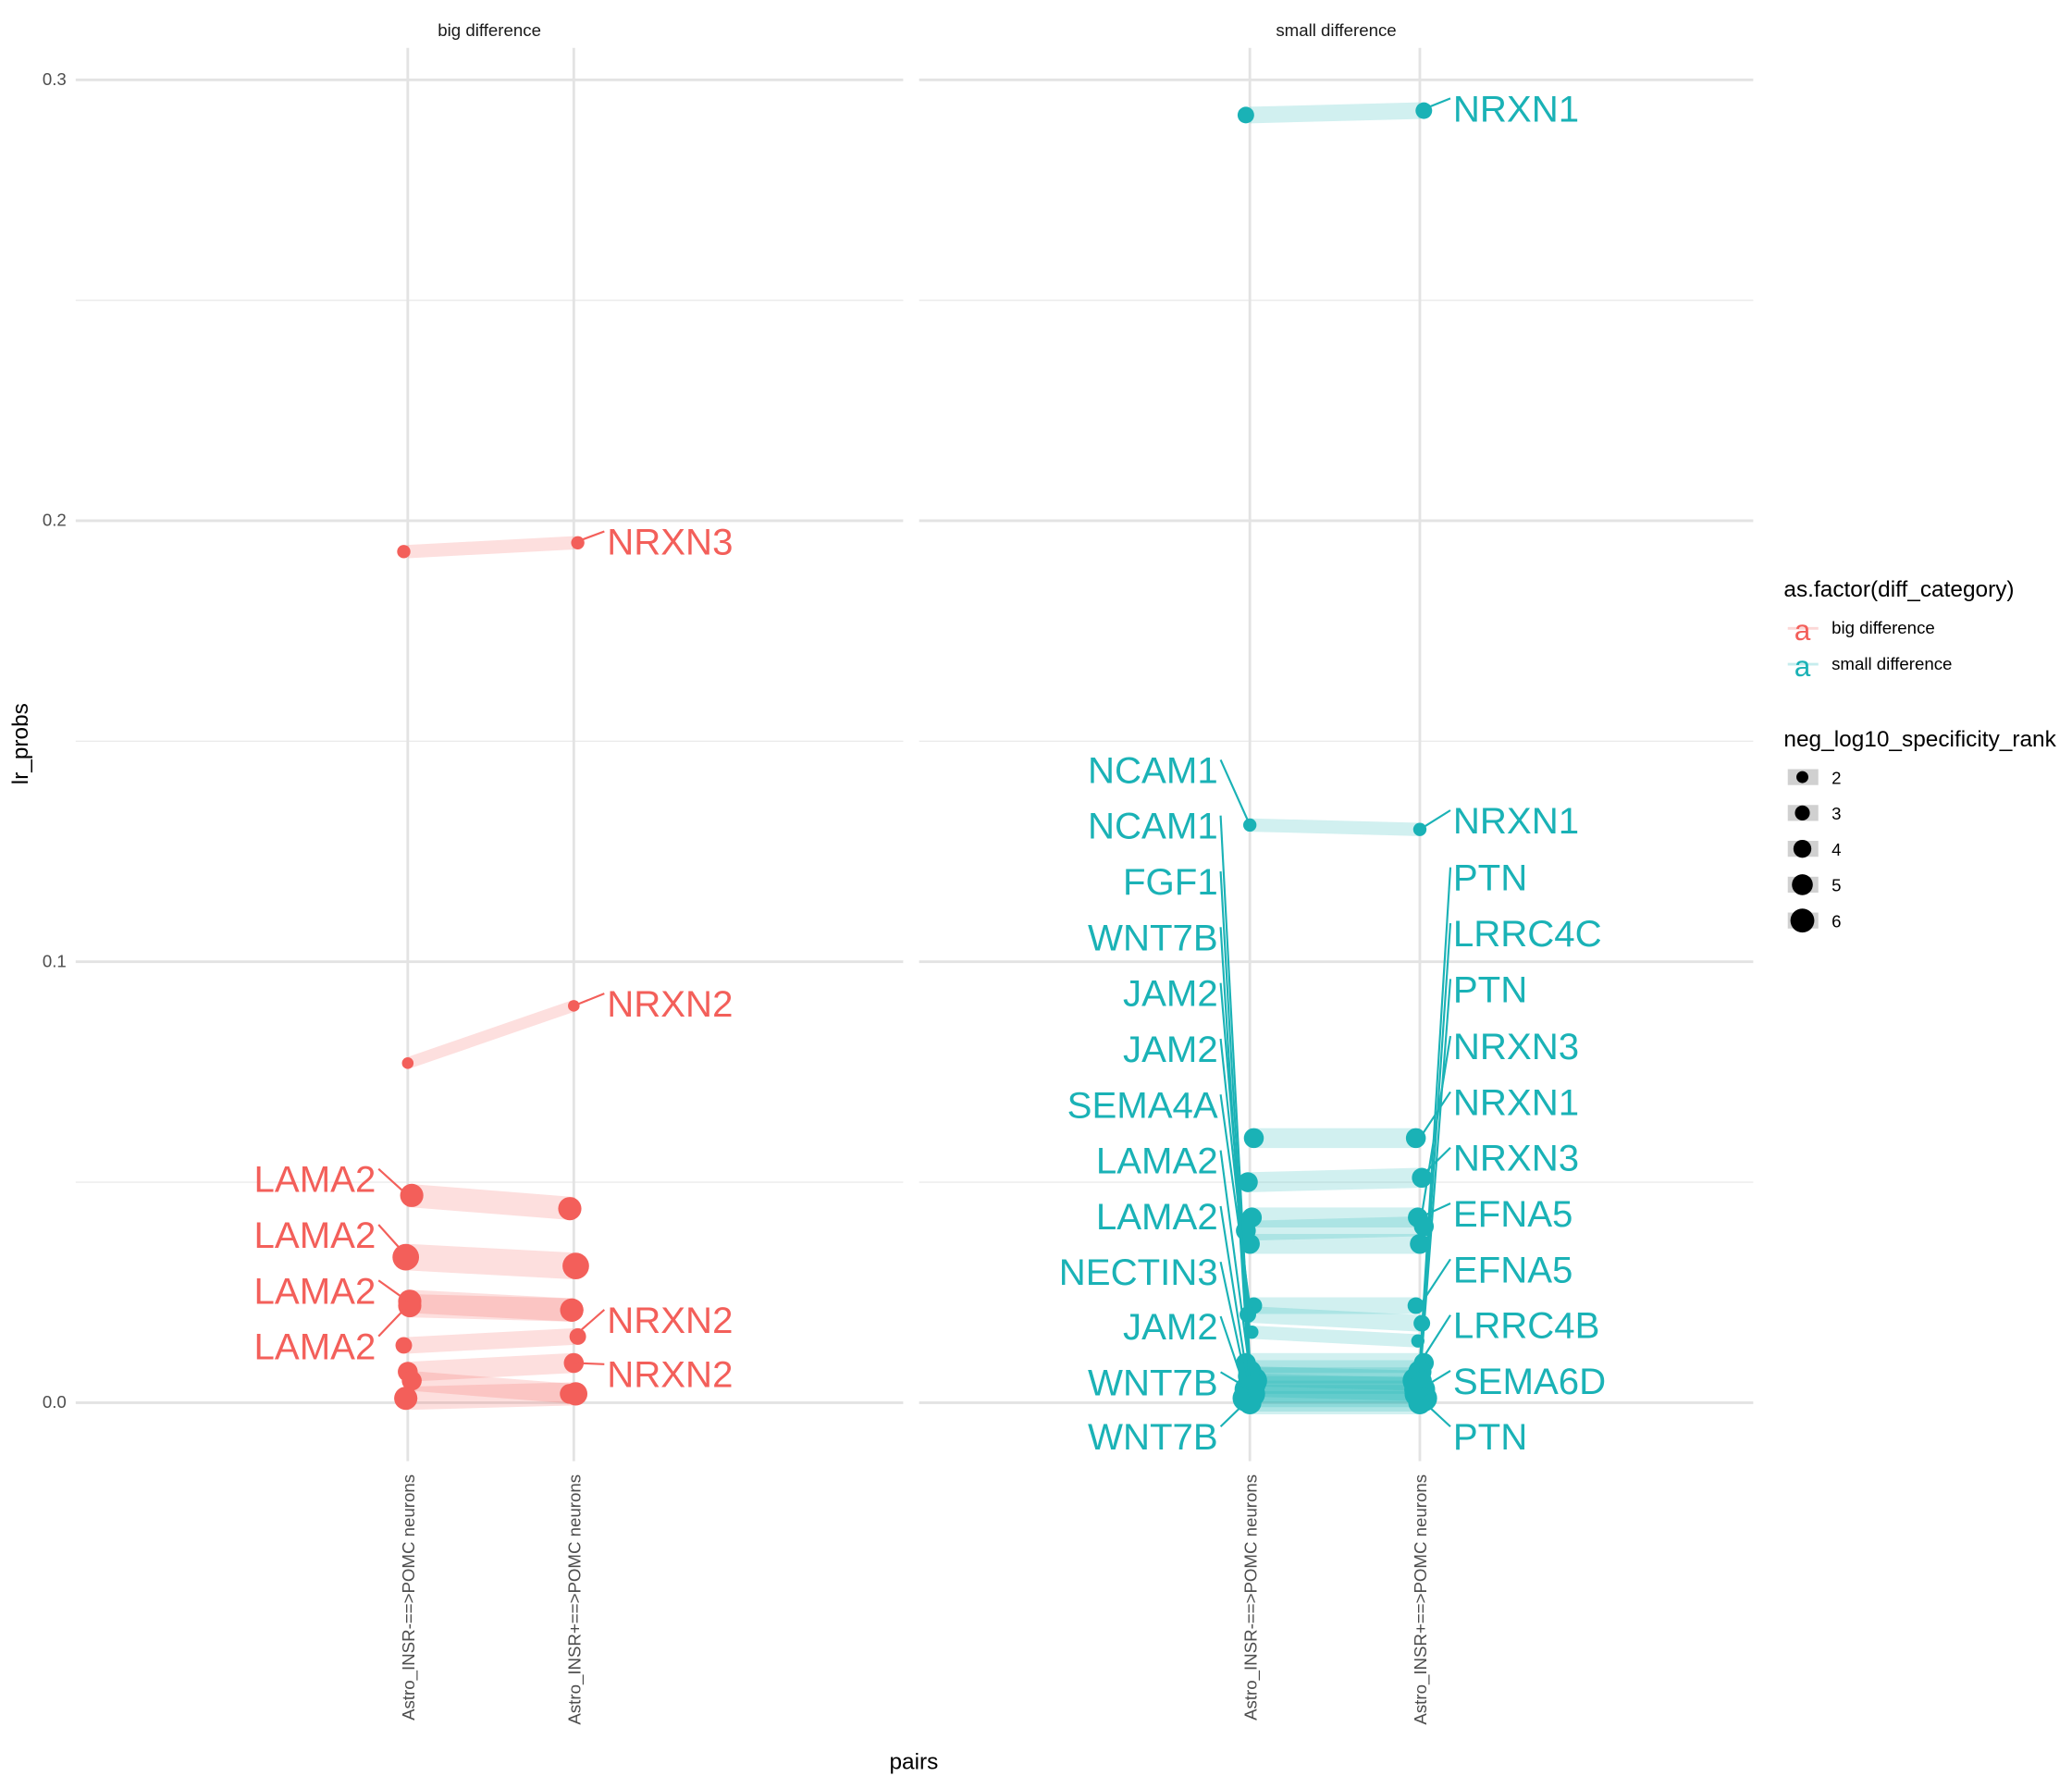  Describe the element at coordinates (1336, 30) in the screenshot. I see `facet-strip-label: small difference` at that location.